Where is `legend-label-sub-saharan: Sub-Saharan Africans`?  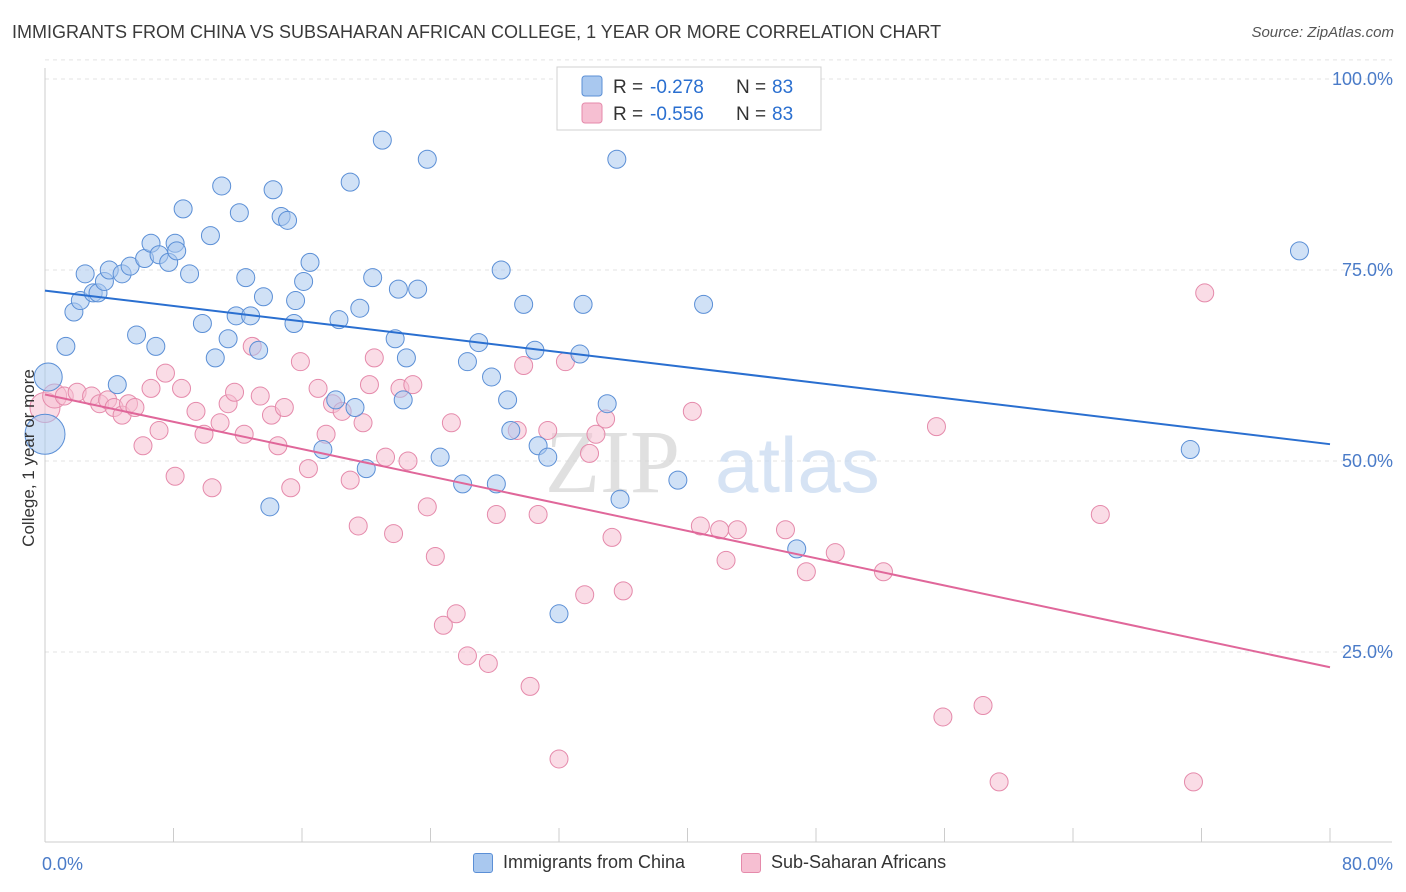 legend-label-sub-saharan: Sub-Saharan Africans is located at coordinates (859, 862).